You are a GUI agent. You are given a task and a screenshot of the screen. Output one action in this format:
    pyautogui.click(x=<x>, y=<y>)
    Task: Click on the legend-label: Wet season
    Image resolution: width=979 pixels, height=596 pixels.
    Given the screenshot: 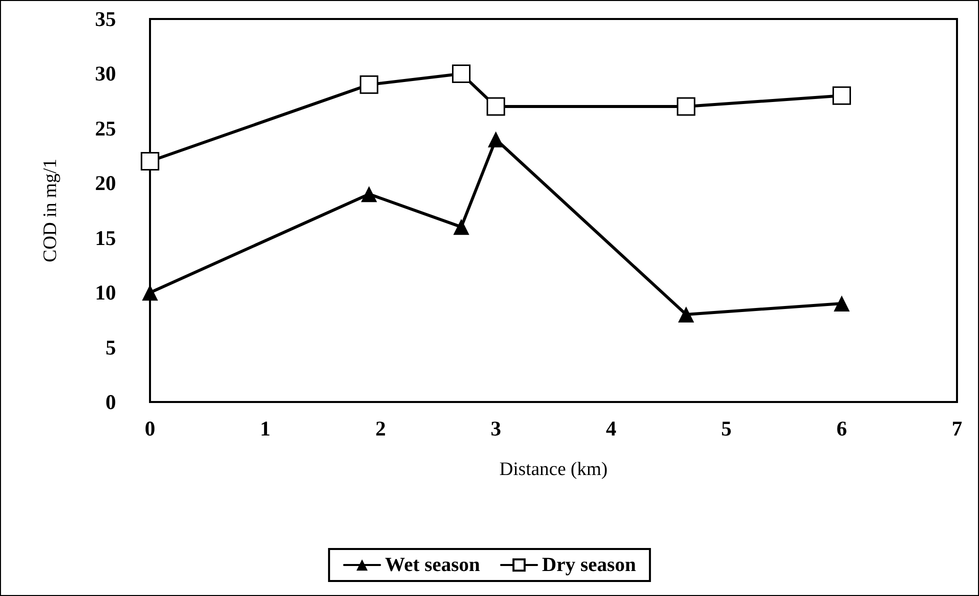 What is the action you would take?
    pyautogui.click(x=432, y=565)
    